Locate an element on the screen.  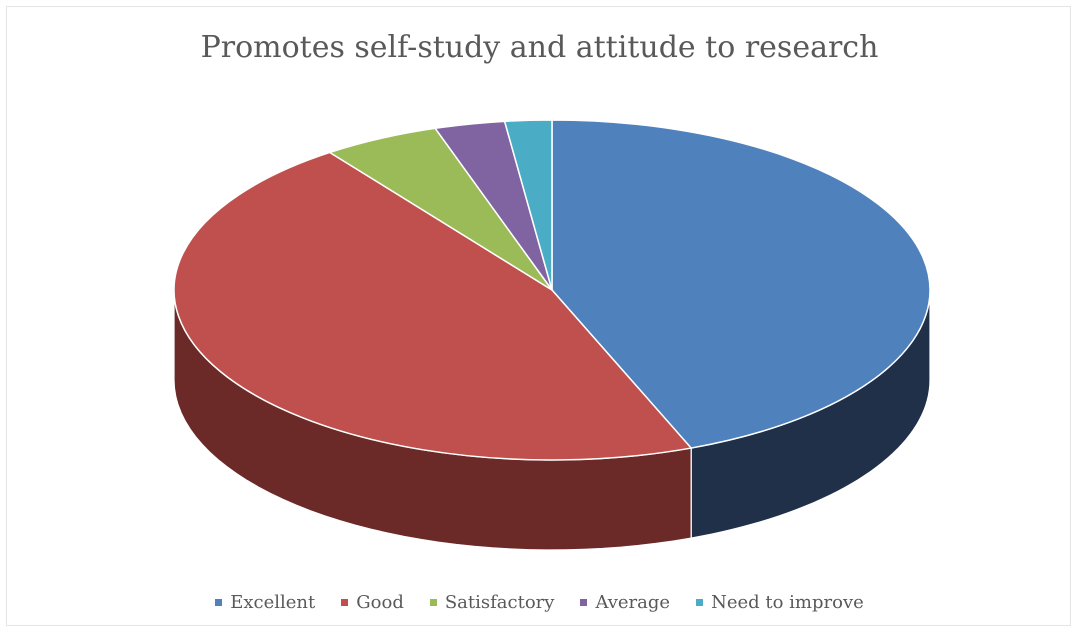
legend-item-average: Average is located at coordinates (625, 602).